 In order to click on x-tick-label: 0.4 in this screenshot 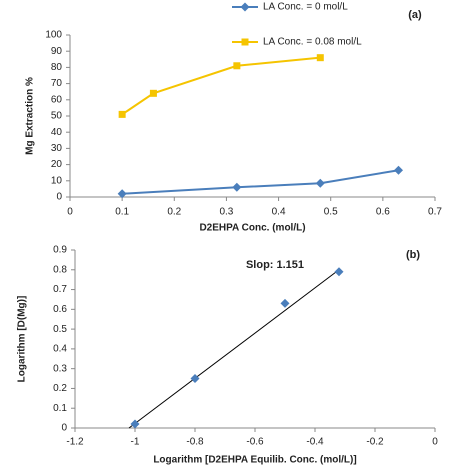, I will do `click(279, 212)`.